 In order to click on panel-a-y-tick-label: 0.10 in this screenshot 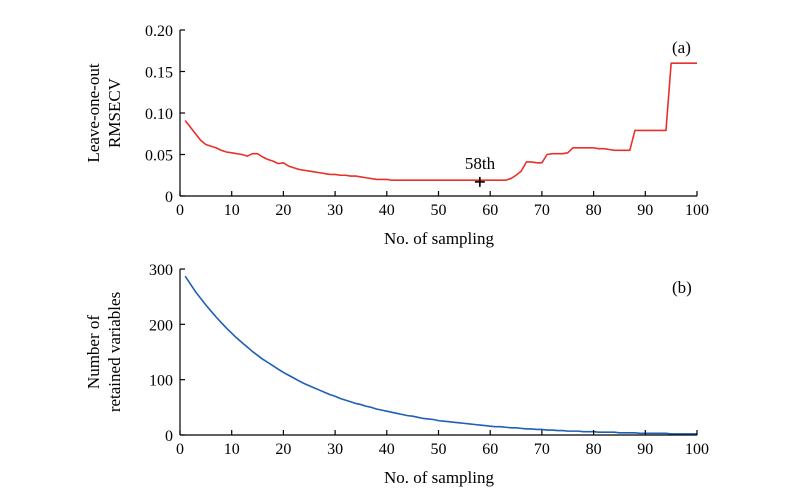, I will do `click(159, 114)`.